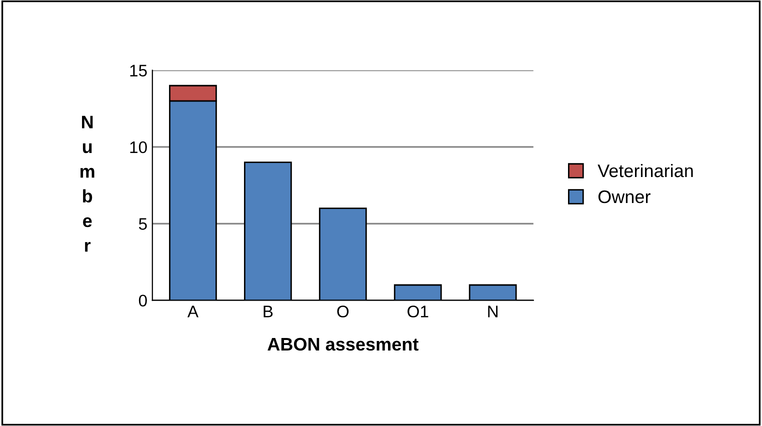 Image resolution: width=762 pixels, height=426 pixels. Describe the element at coordinates (142, 300) in the screenshot. I see `y-tick-label: 0` at that location.